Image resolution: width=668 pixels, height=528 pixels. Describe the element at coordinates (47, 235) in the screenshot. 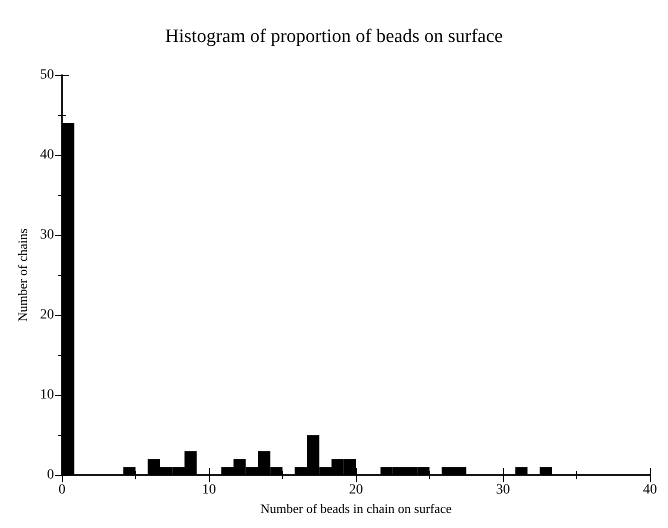

I see `y-tick-label: 30` at that location.